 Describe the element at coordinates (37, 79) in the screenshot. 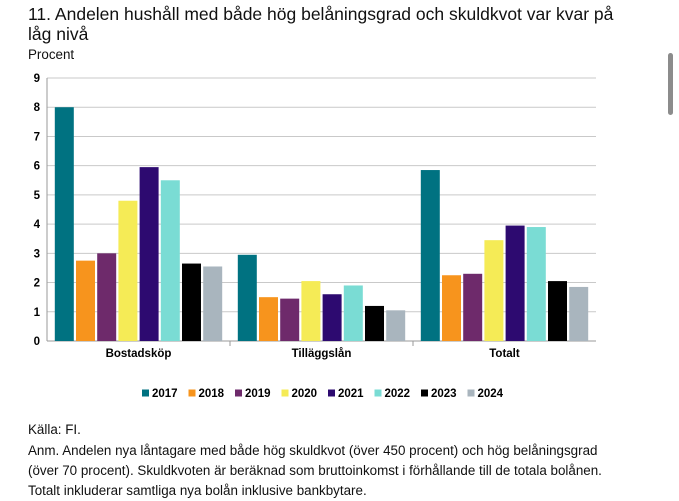

I see `y-tick-label: 9` at that location.